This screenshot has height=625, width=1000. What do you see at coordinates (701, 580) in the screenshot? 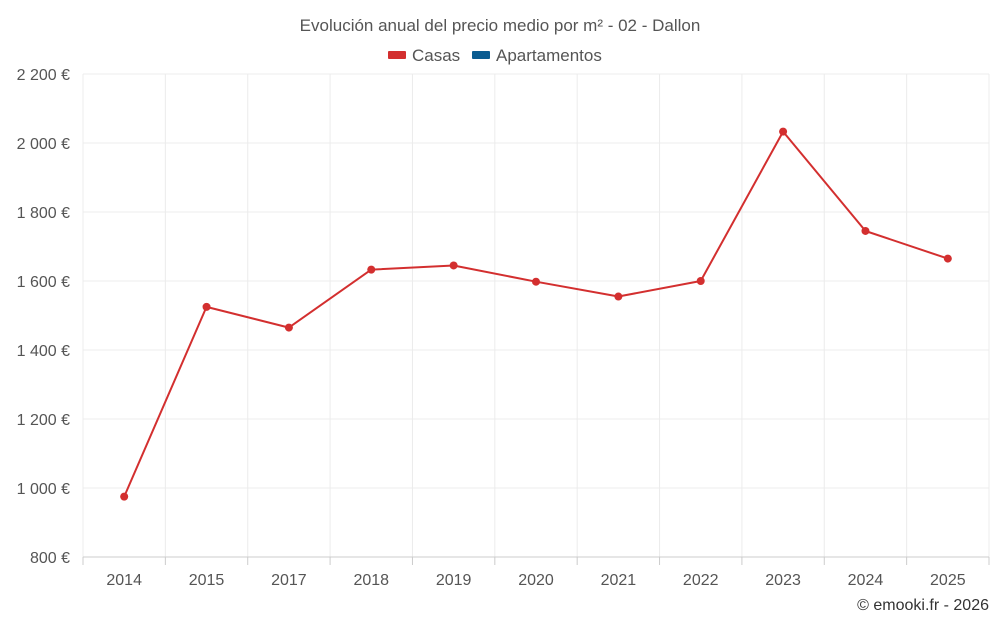
I see `x-tick-label: 2022` at bounding box center [701, 580].